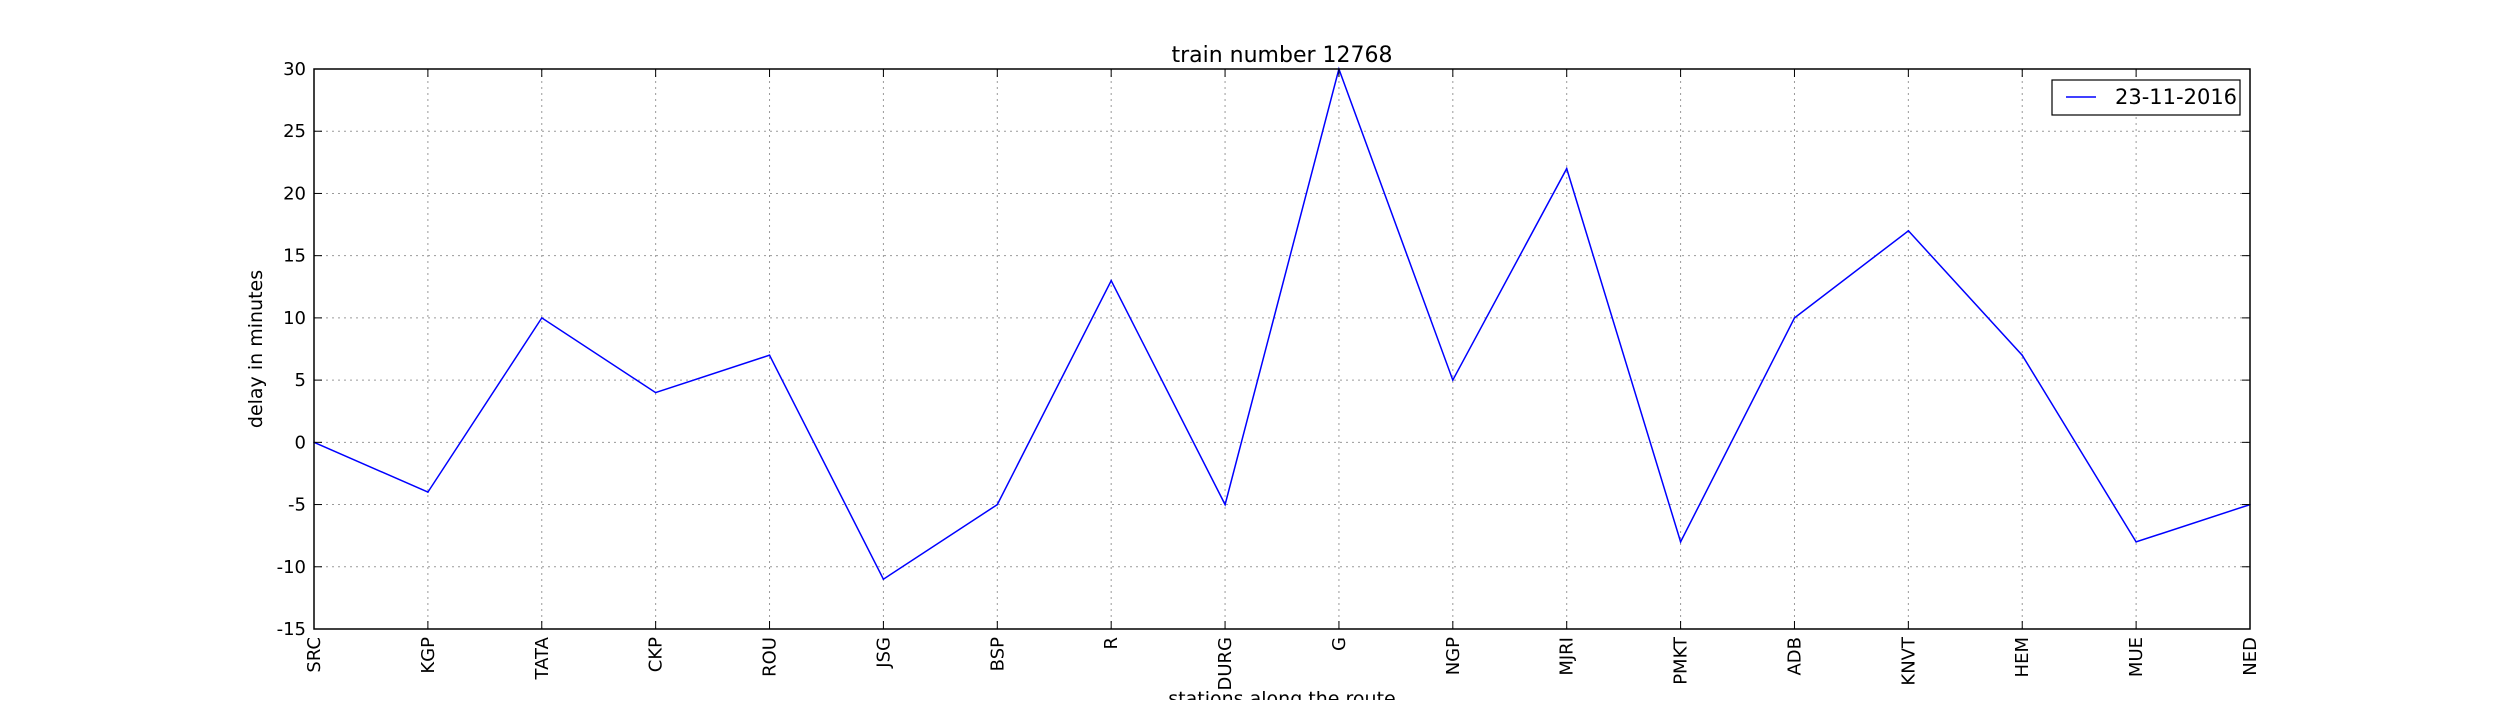 The height and width of the screenshot is (705, 2500). I want to click on x-tick-label: G, so click(1339, 644).